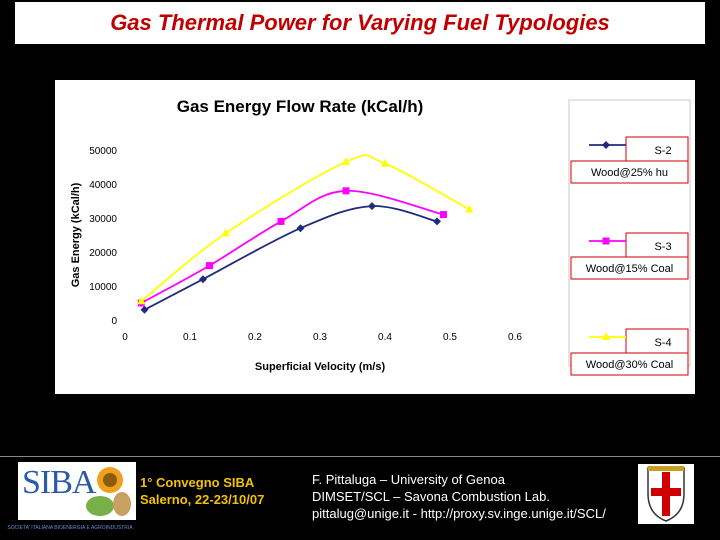 The height and width of the screenshot is (540, 720). I want to click on x-tick-label: 0.4, so click(385, 337).